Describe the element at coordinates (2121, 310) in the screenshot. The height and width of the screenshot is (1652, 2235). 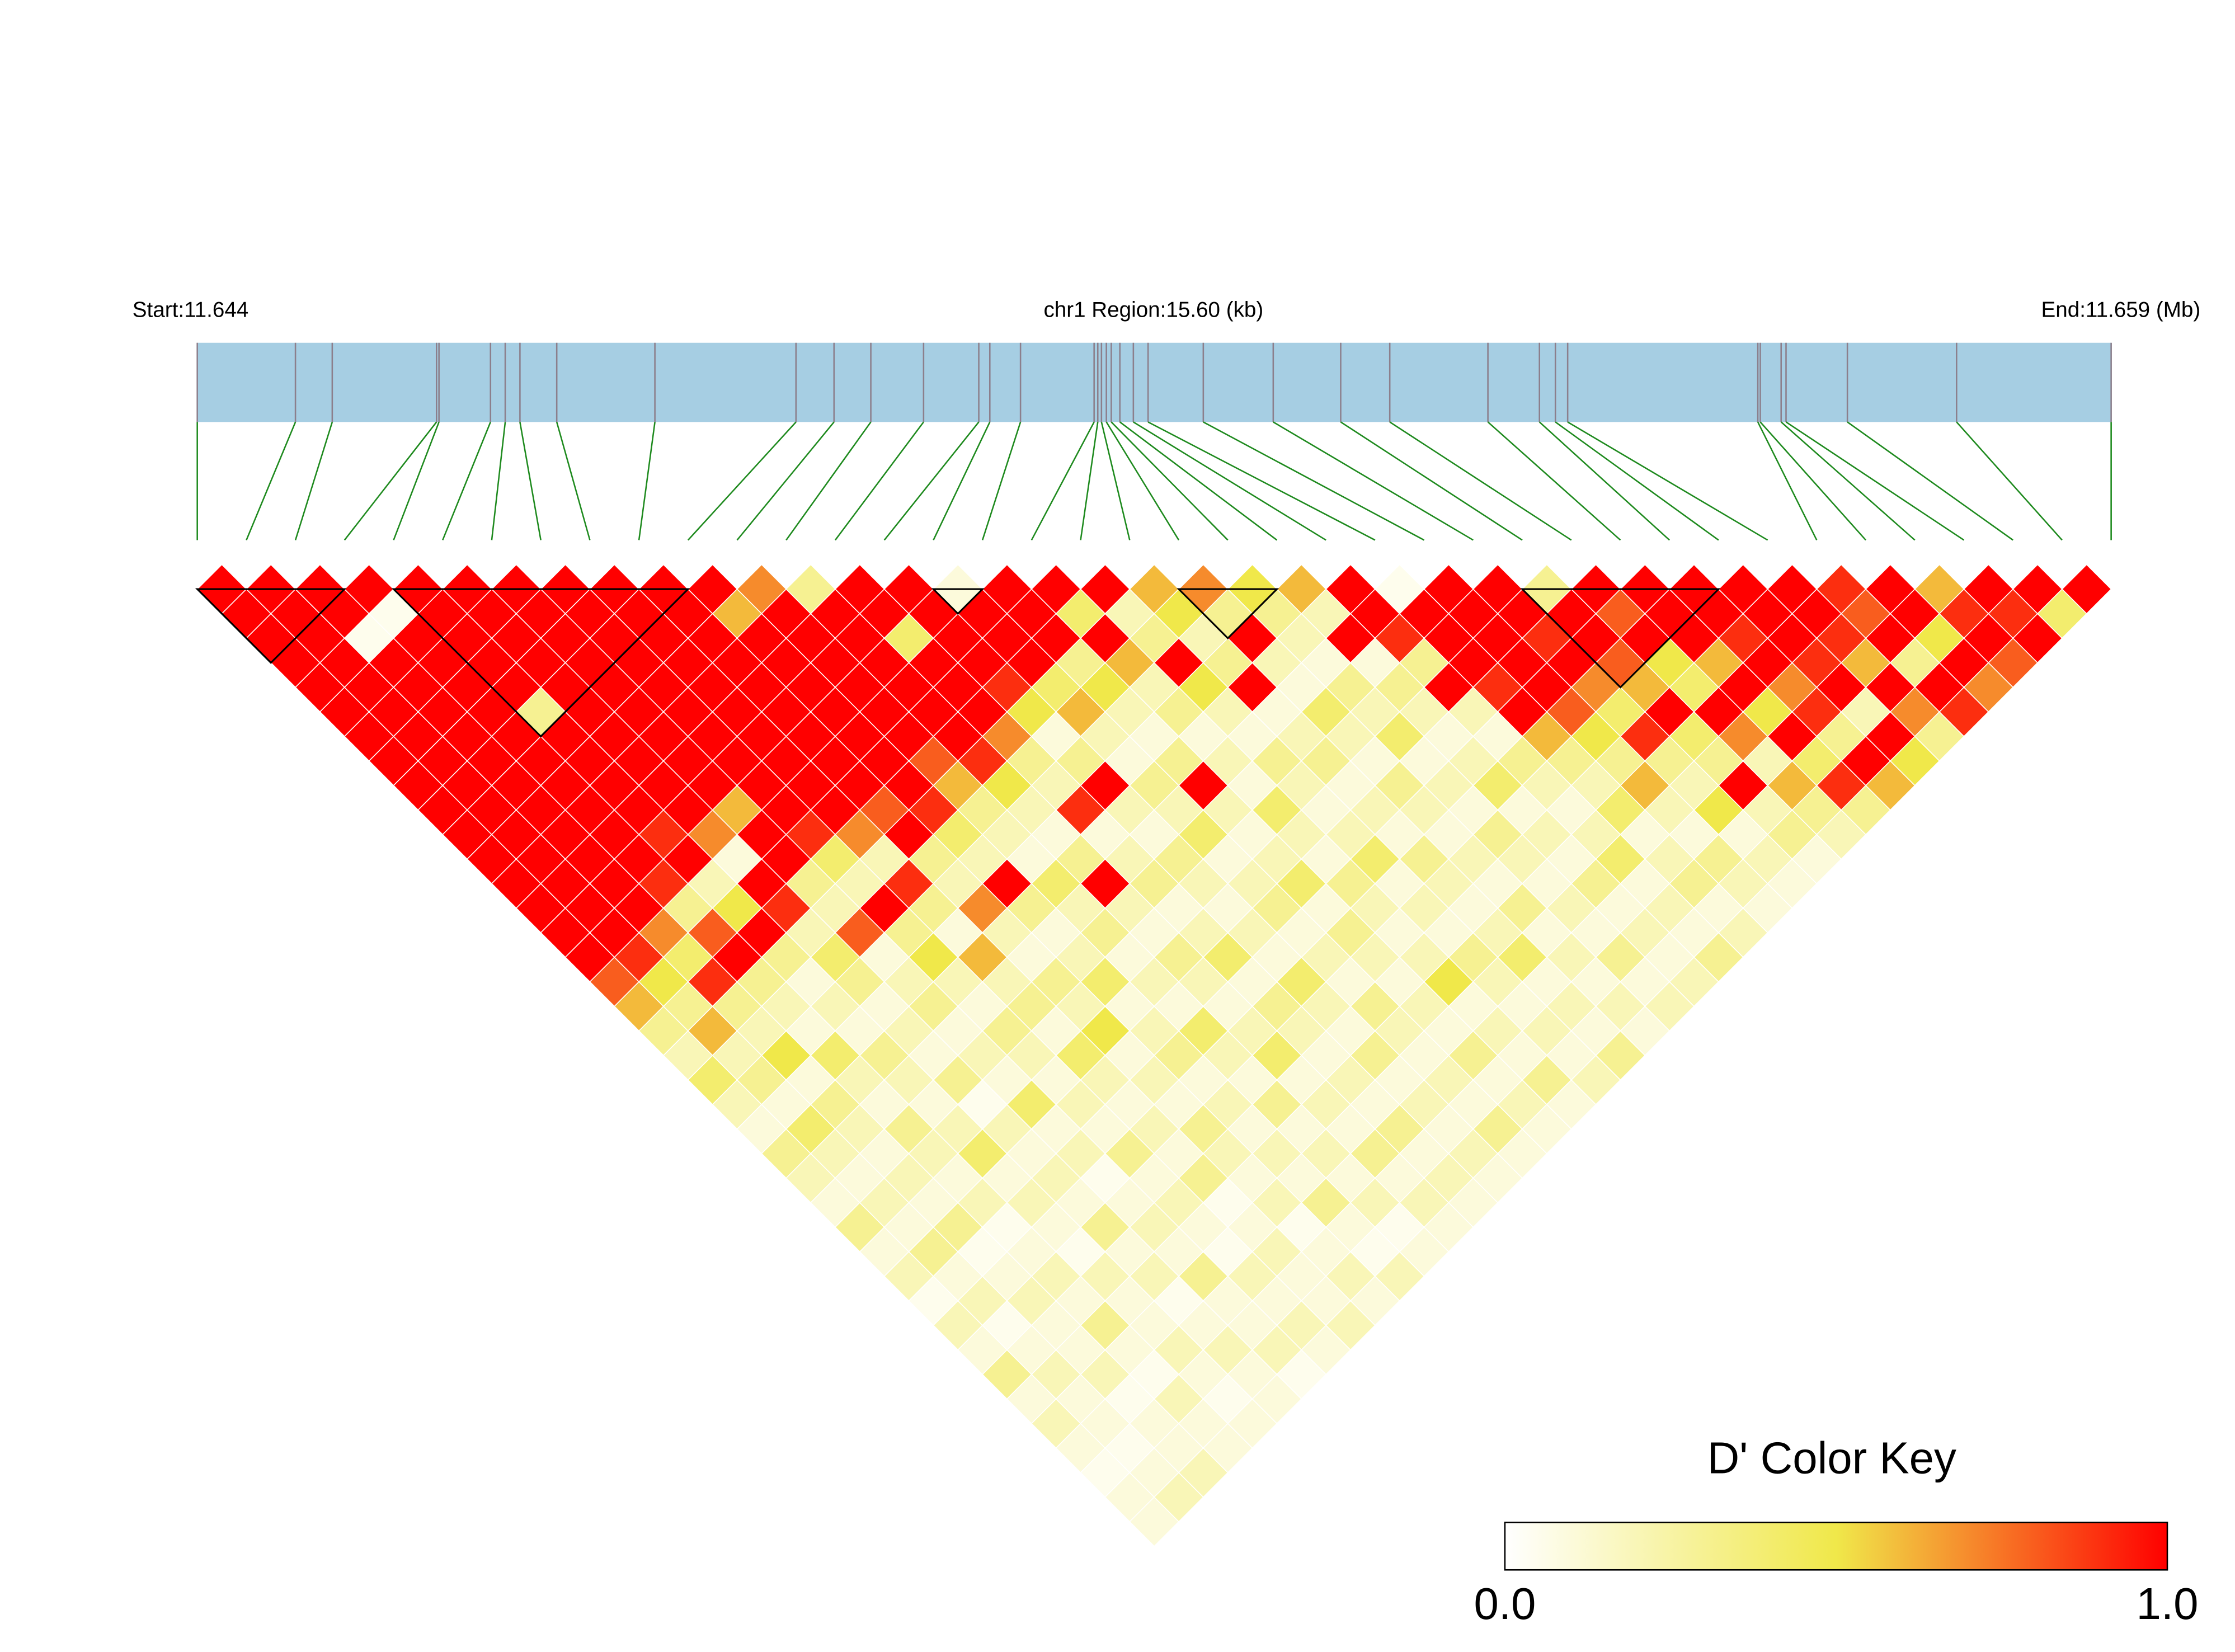
I see `end-label: End:11.659 (Mb)` at that location.